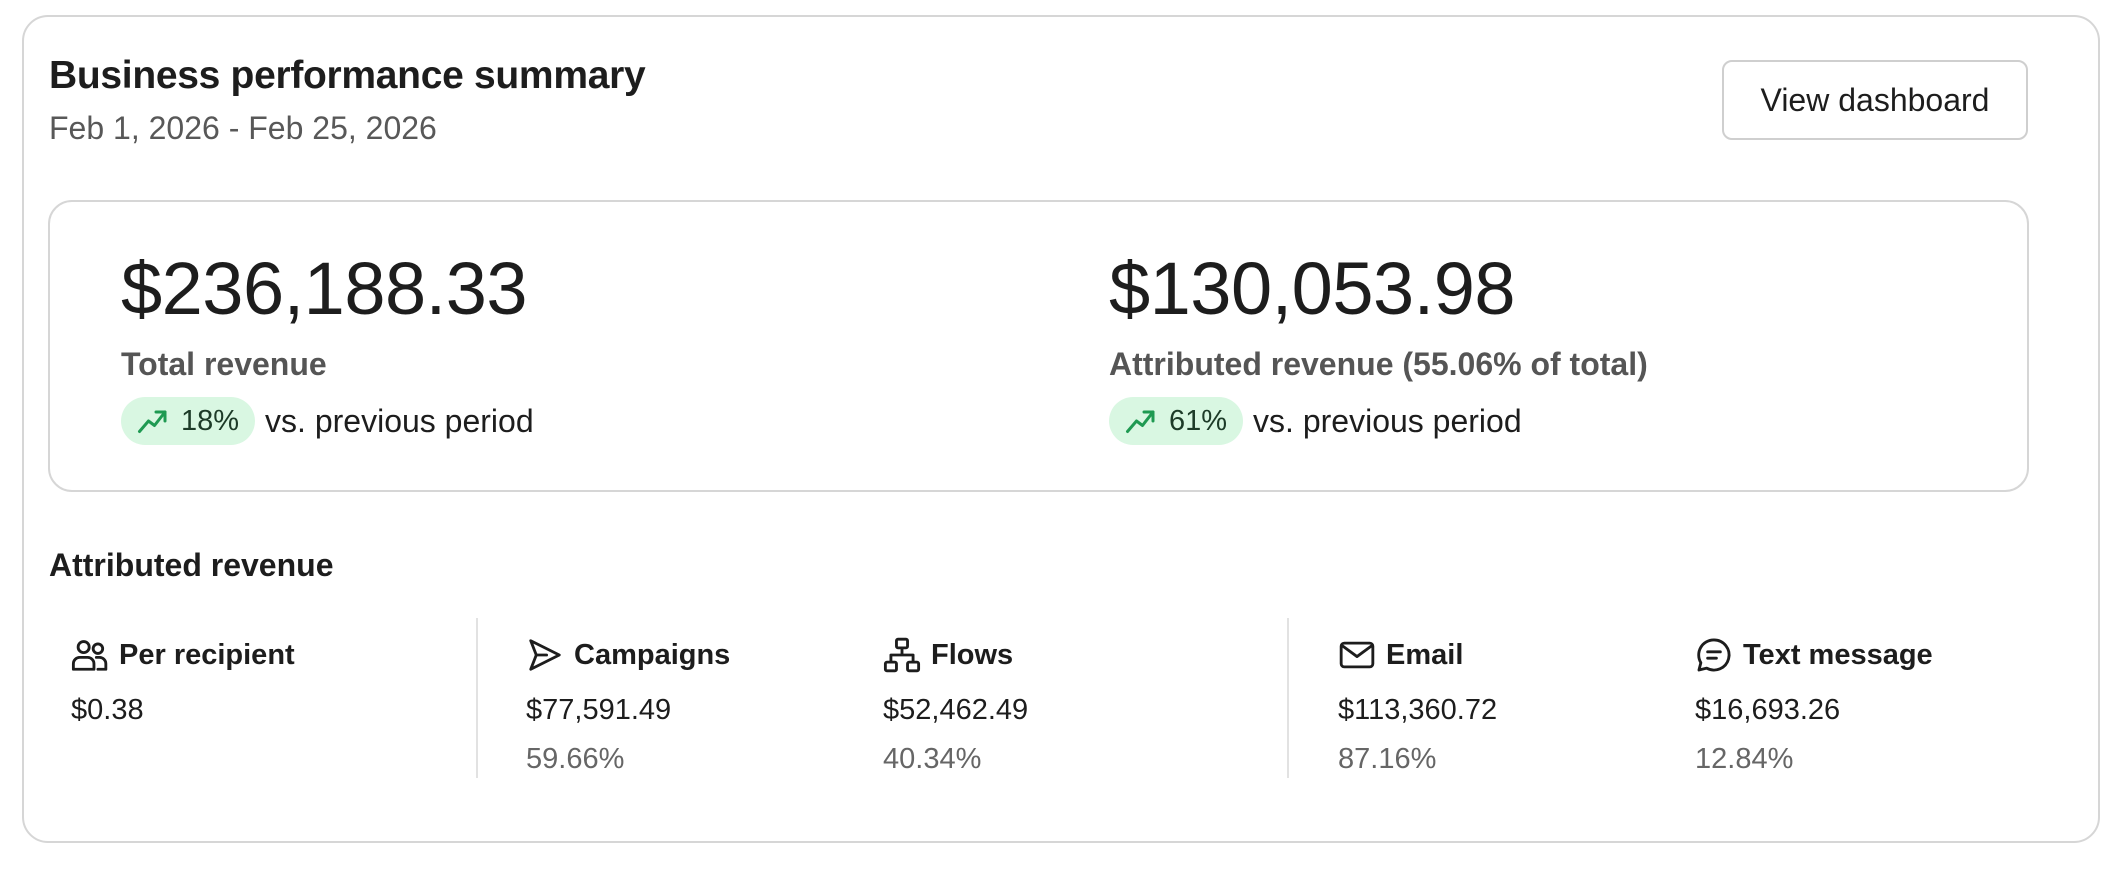 The height and width of the screenshot is (880, 2122). I want to click on stat-campaigns: Campaigns $77,591.49 59.66%, so click(628, 706).